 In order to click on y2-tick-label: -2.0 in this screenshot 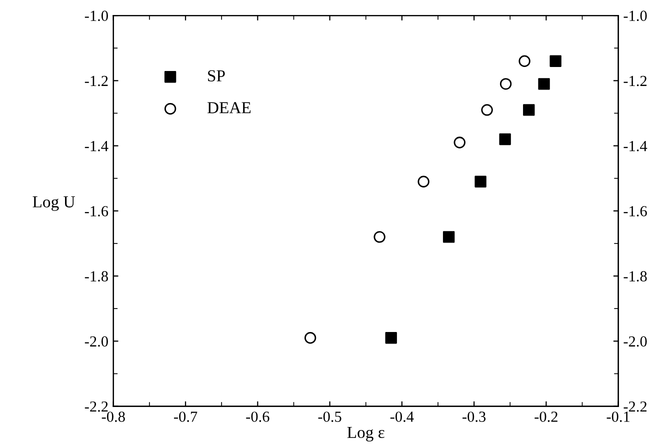, I will do `click(635, 341)`.